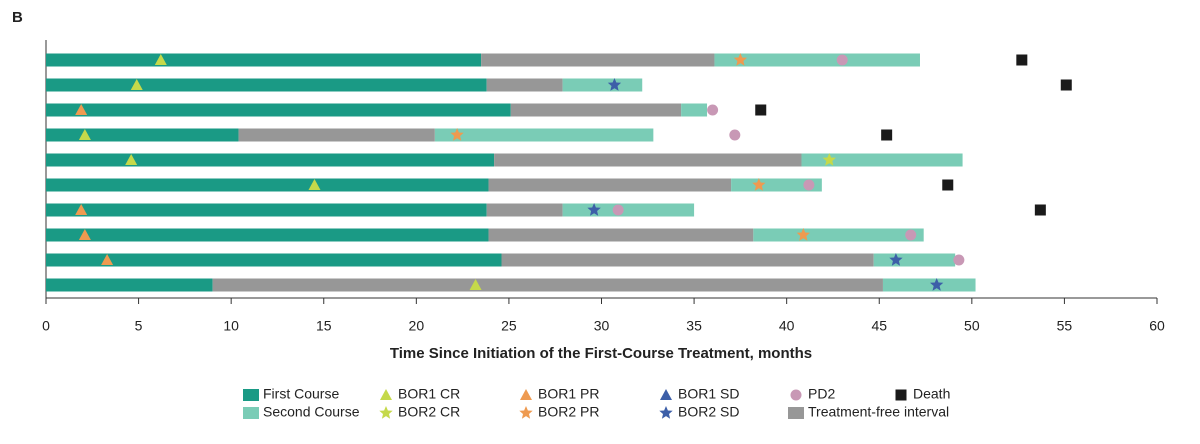 The height and width of the screenshot is (444, 1200). I want to click on x-tick-label: 25, so click(509, 326).